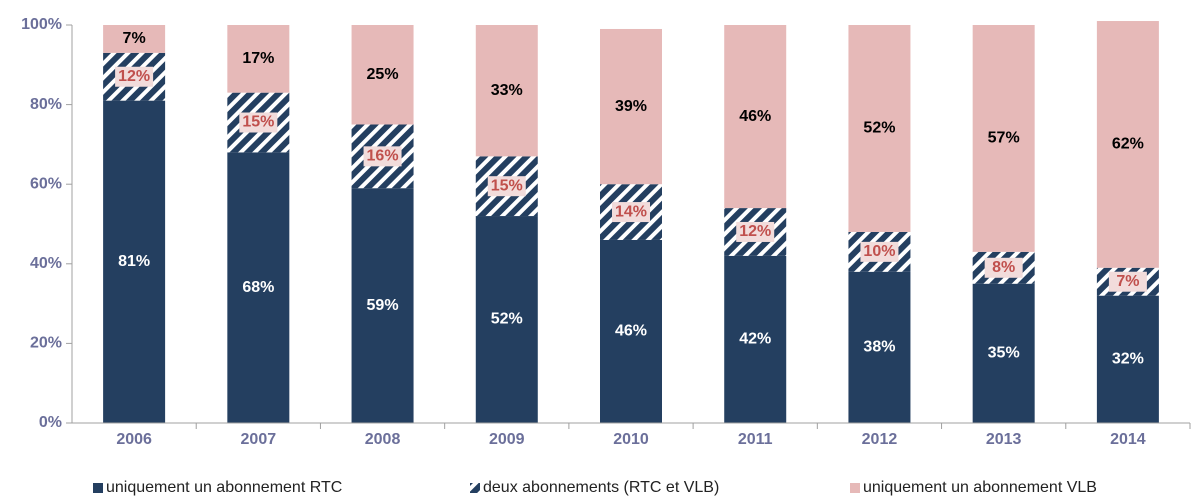 The image size is (1193, 498). What do you see at coordinates (41, 24) in the screenshot?
I see `y-tick-label: 100%` at bounding box center [41, 24].